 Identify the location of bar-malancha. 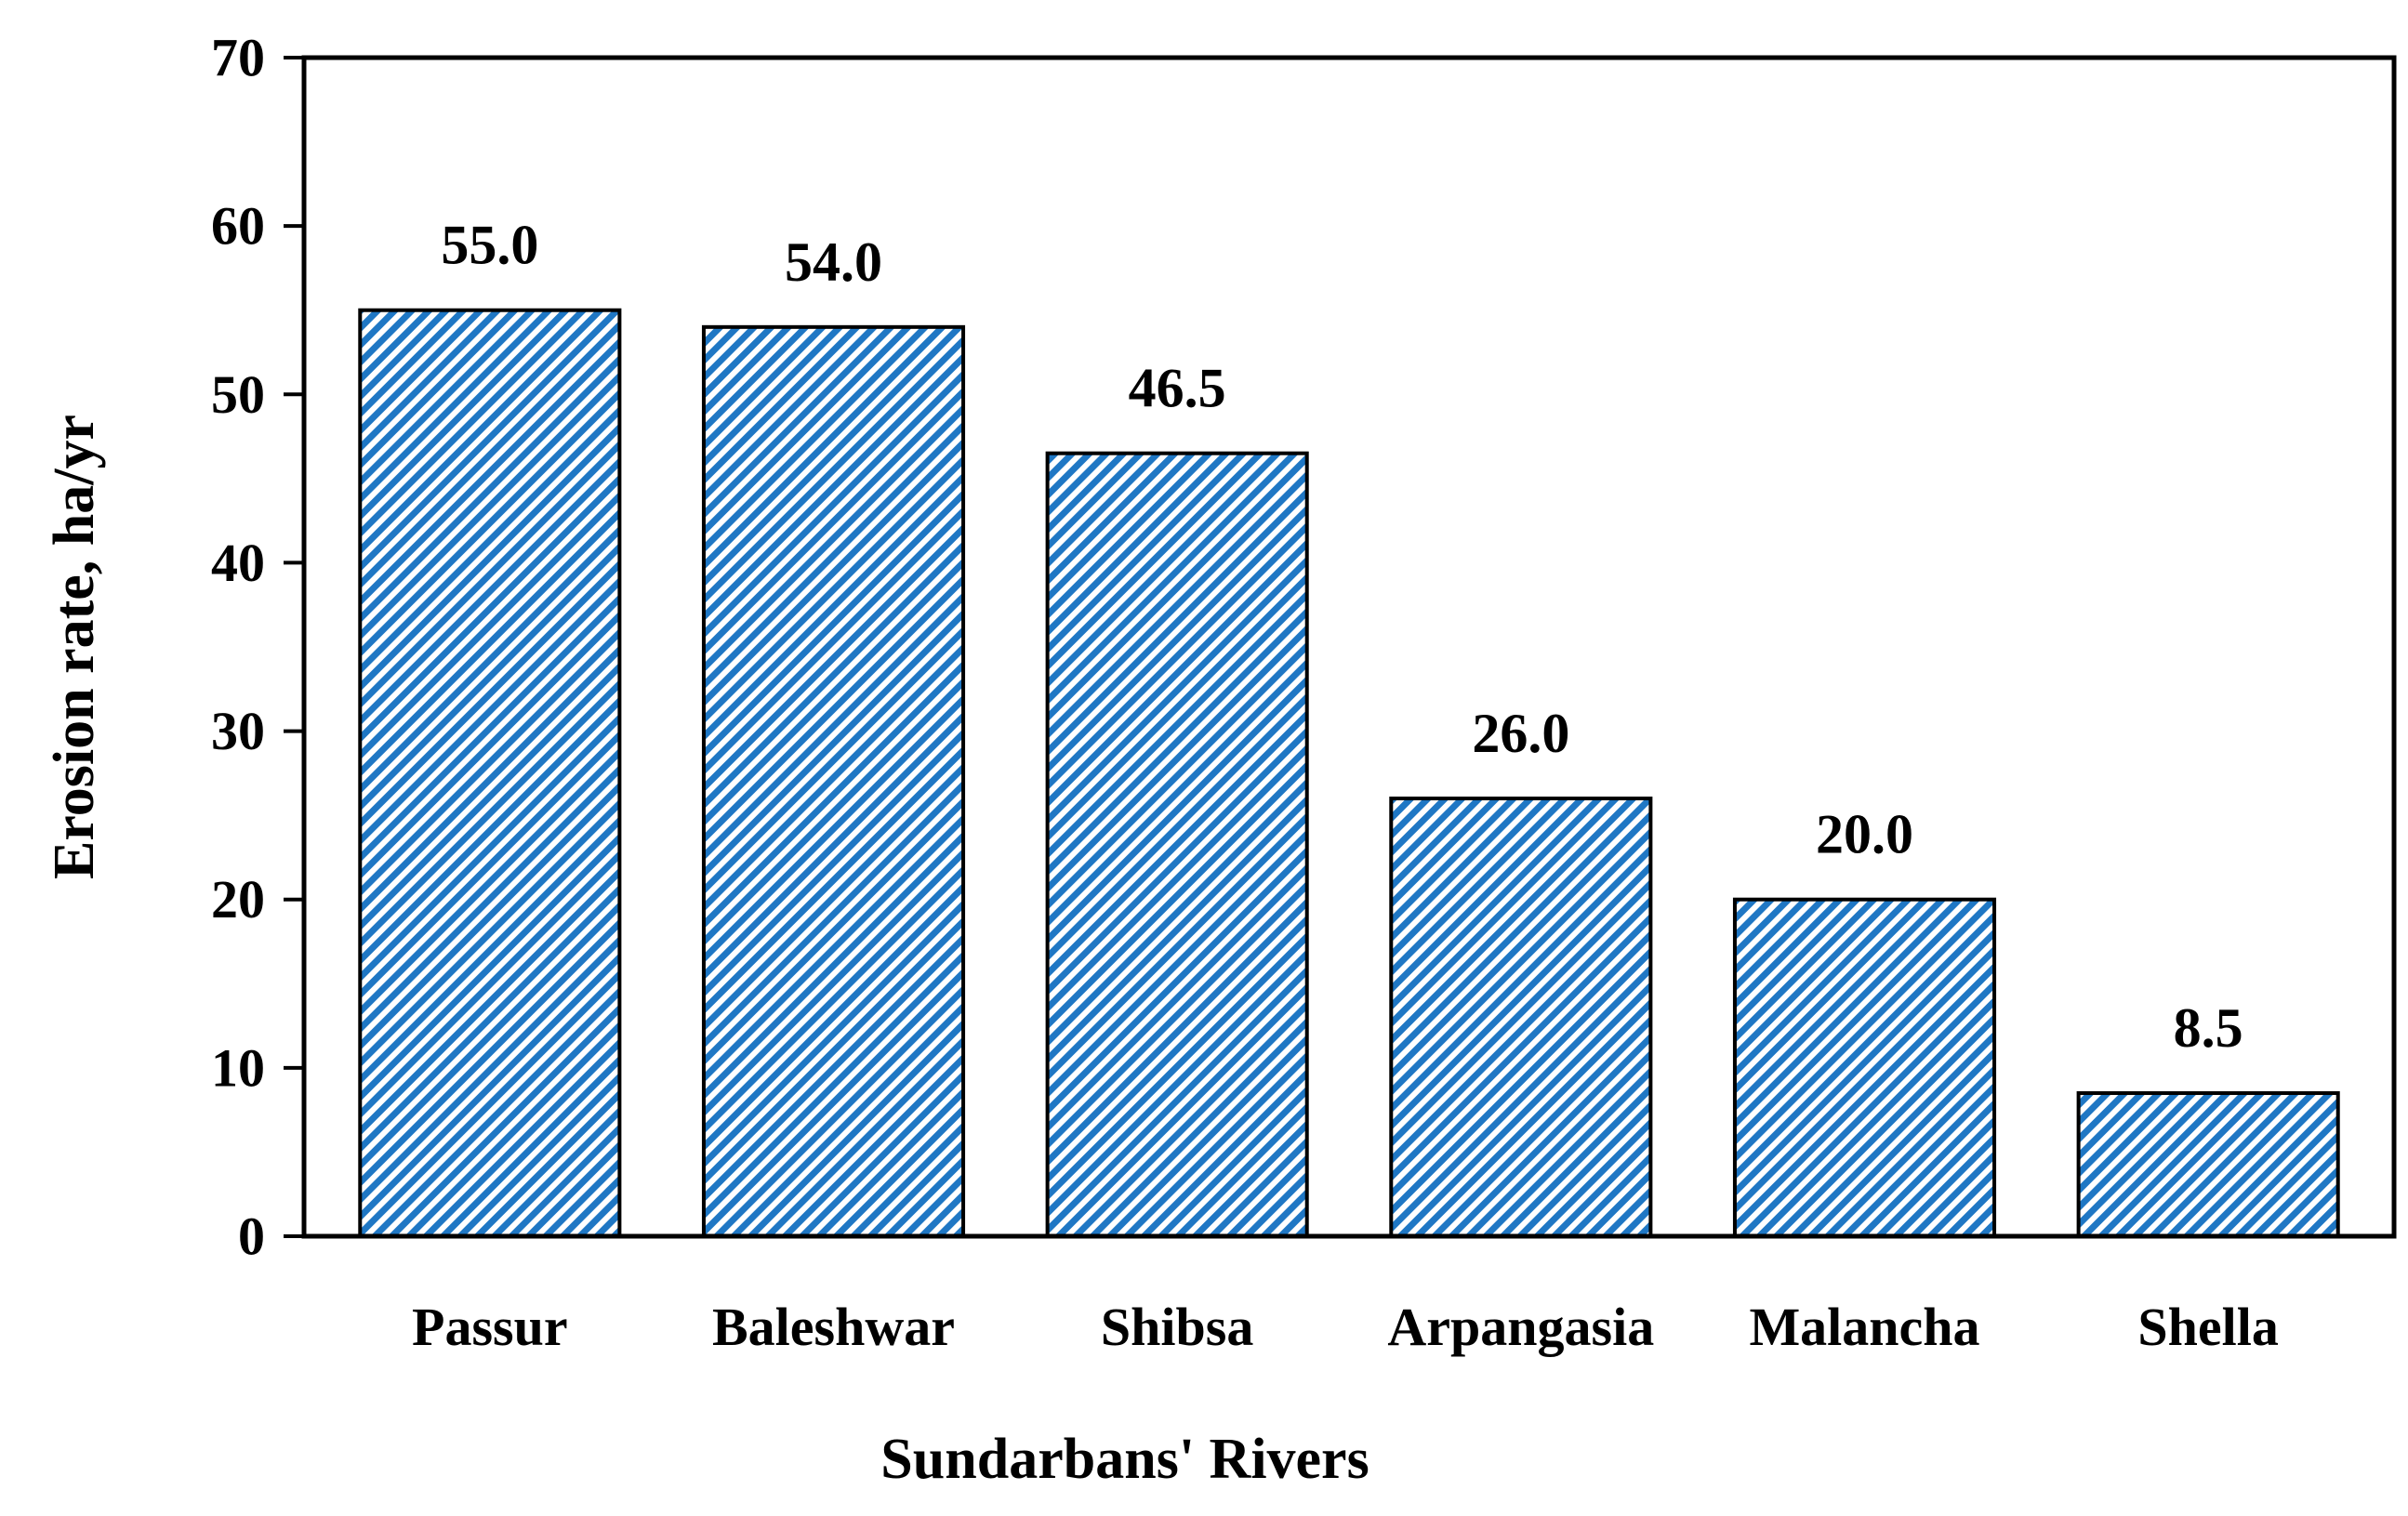
(1864, 1067).